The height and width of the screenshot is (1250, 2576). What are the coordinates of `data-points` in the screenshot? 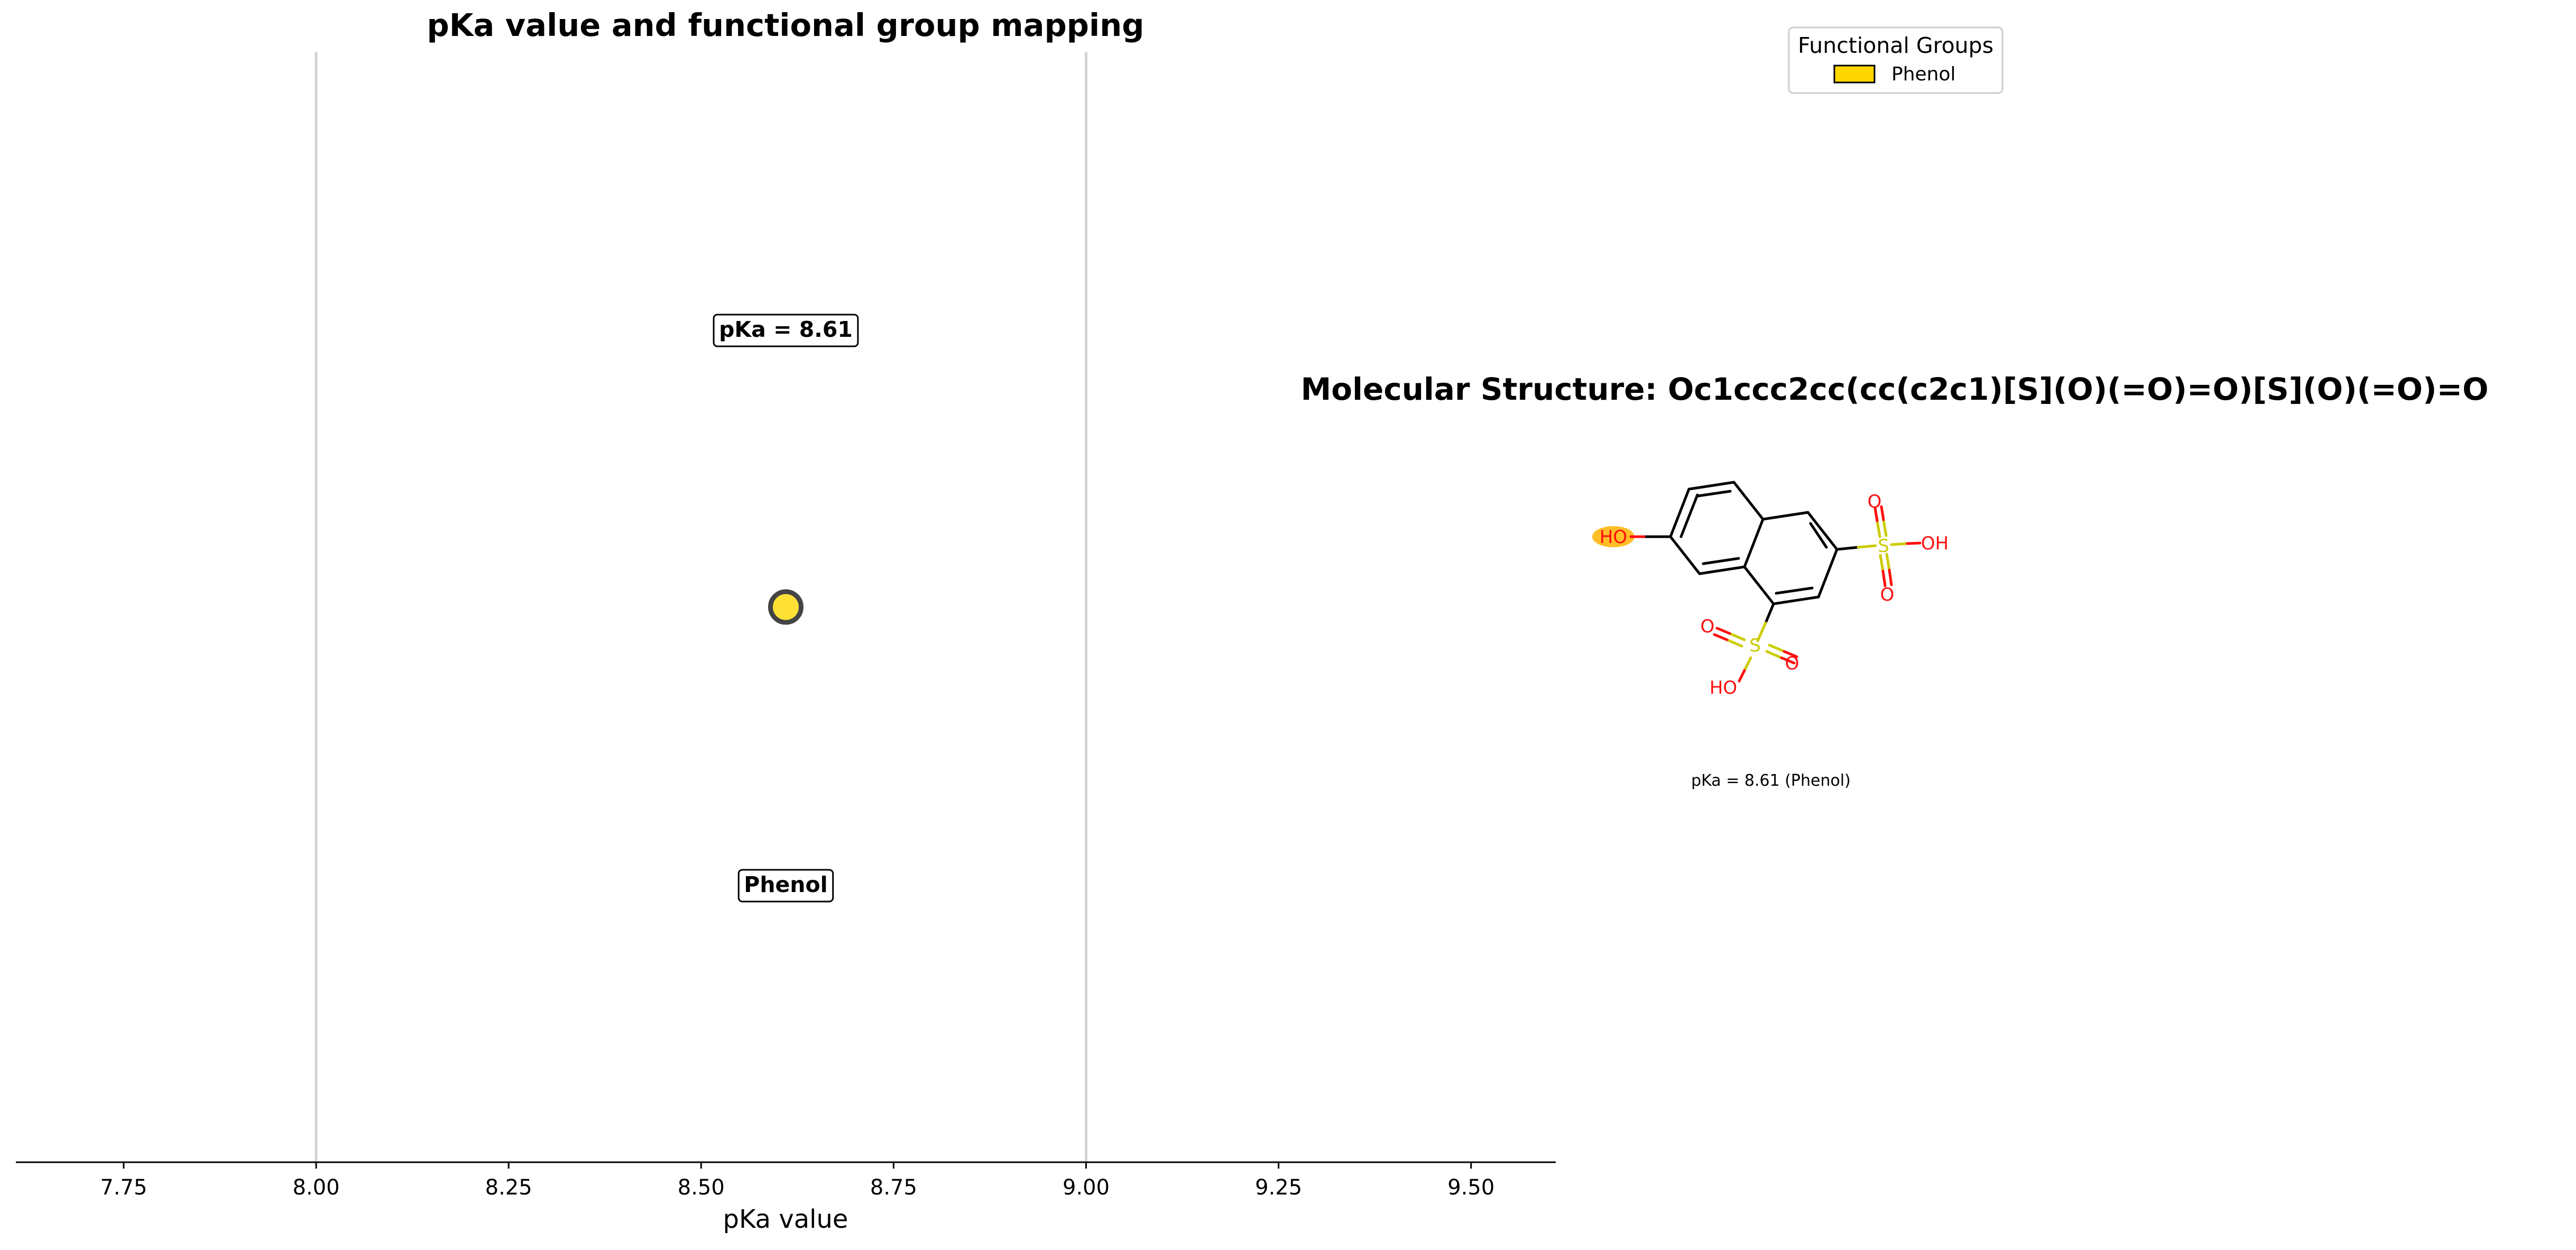 It's located at (786, 607).